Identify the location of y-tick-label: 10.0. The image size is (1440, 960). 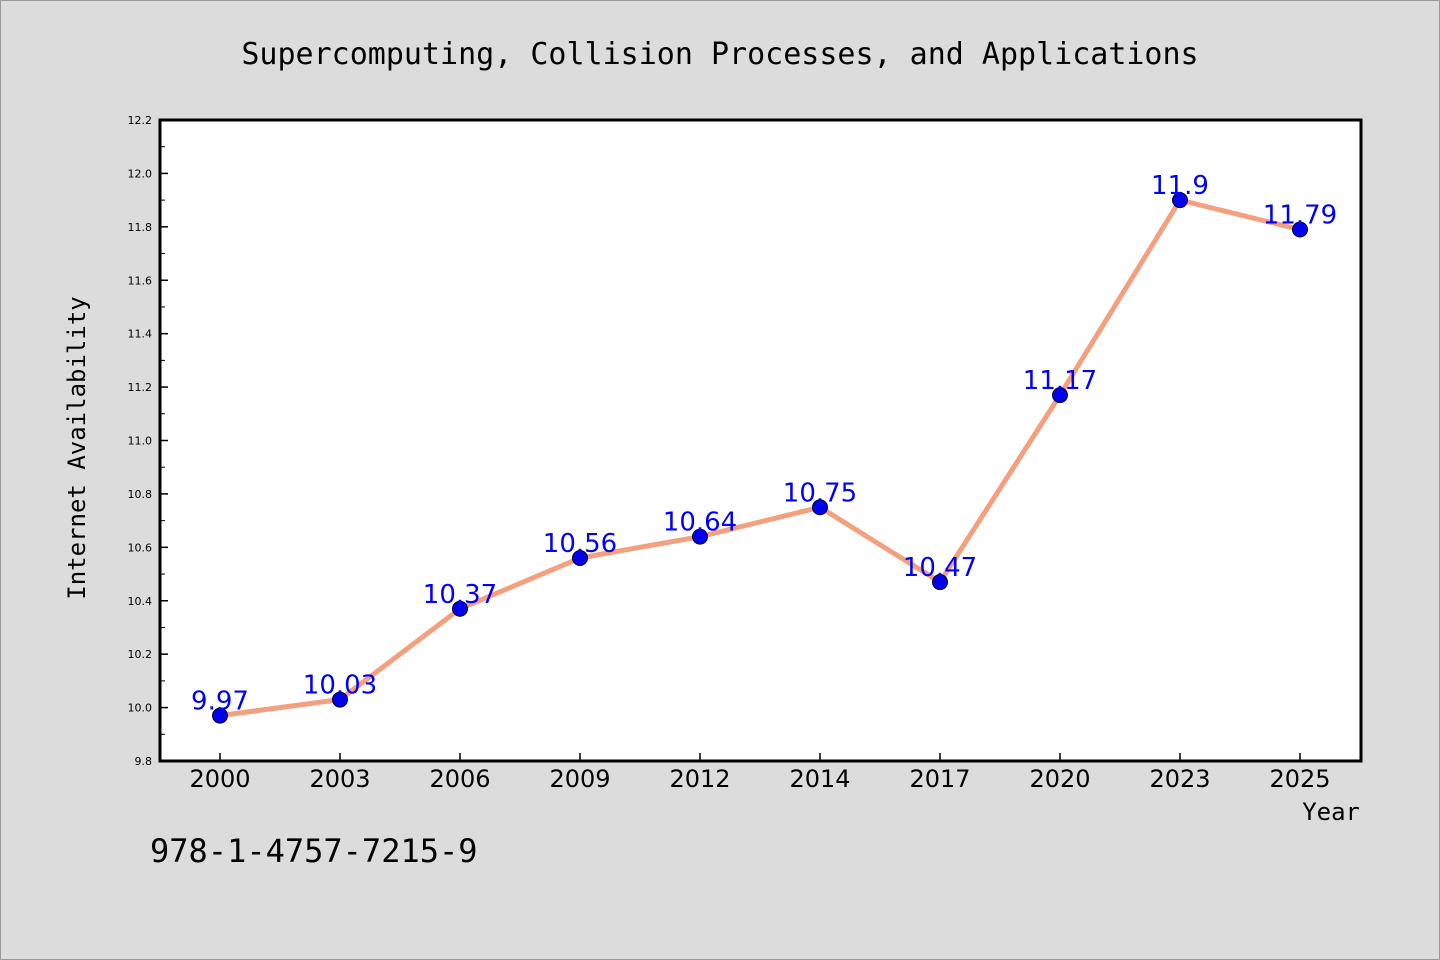
(140, 708).